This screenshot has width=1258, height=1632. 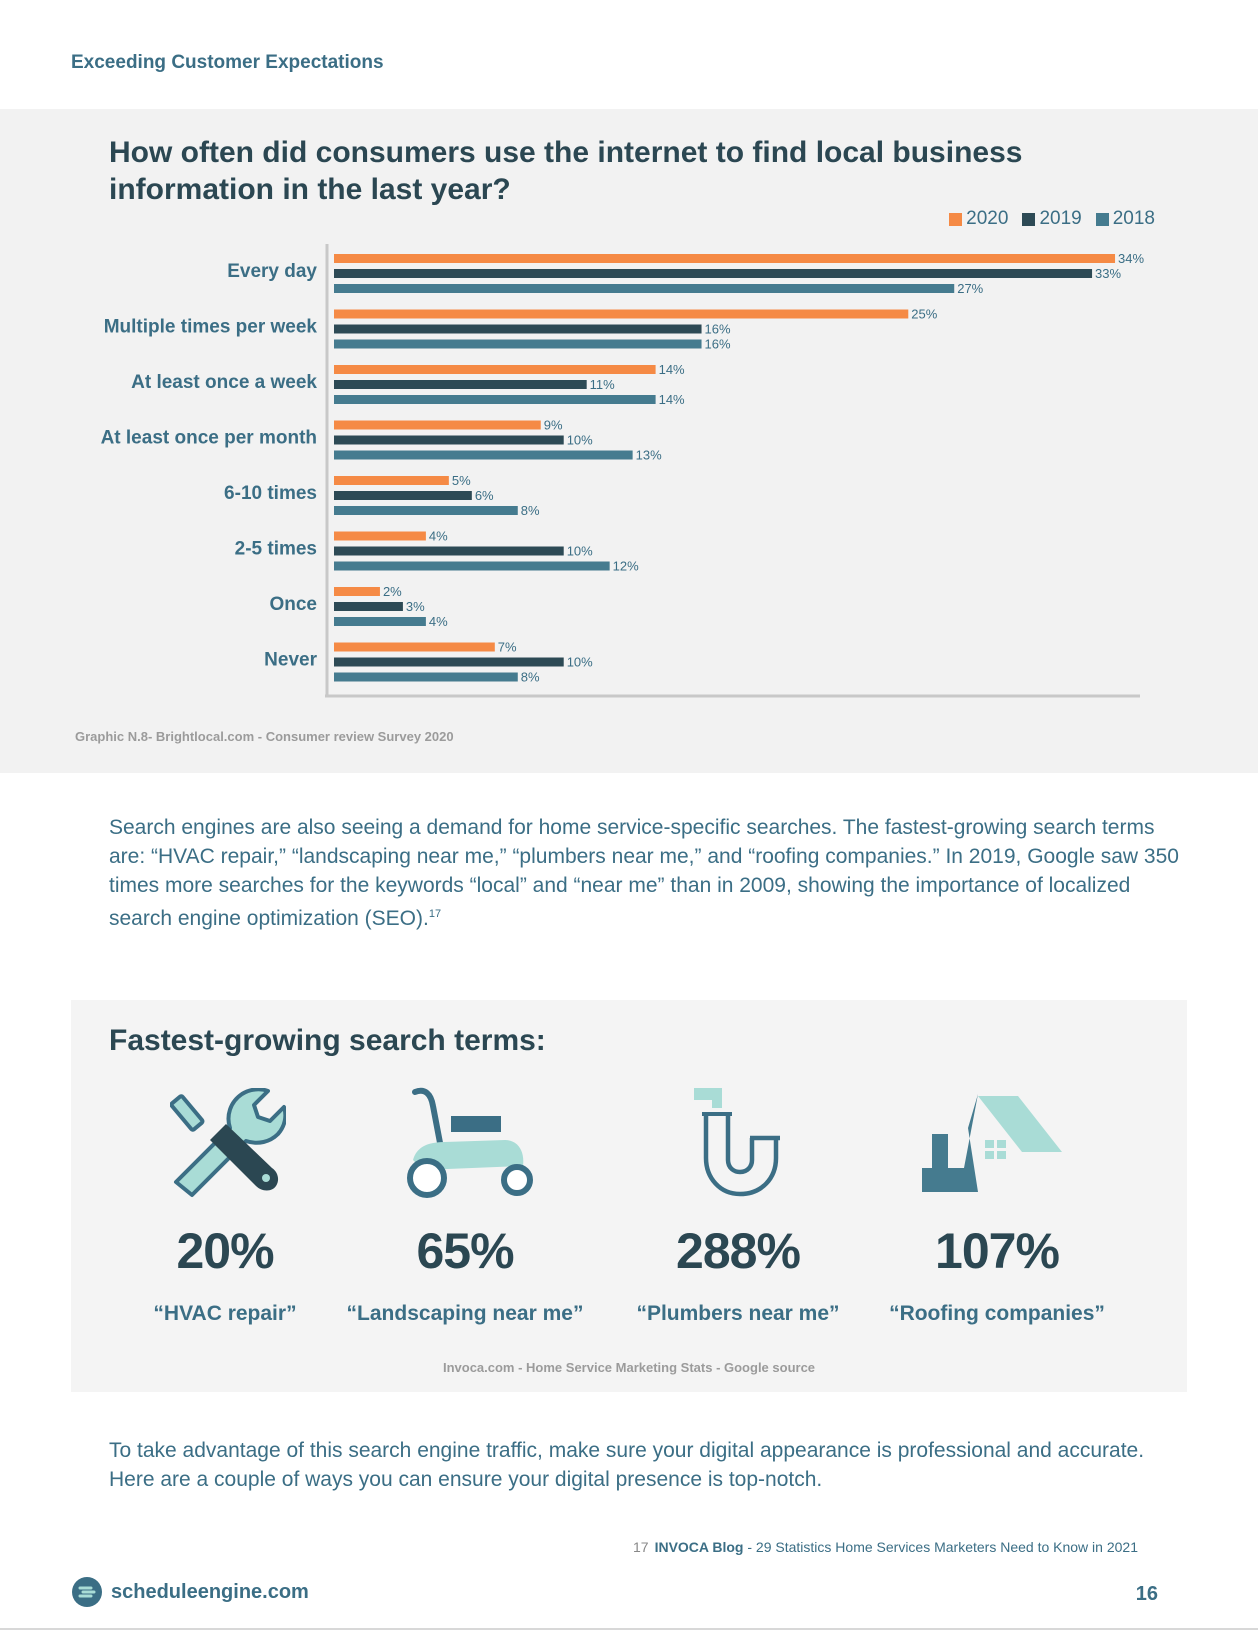 I want to click on footer-logo: scheduleengine.com, so click(x=190, y=1592).